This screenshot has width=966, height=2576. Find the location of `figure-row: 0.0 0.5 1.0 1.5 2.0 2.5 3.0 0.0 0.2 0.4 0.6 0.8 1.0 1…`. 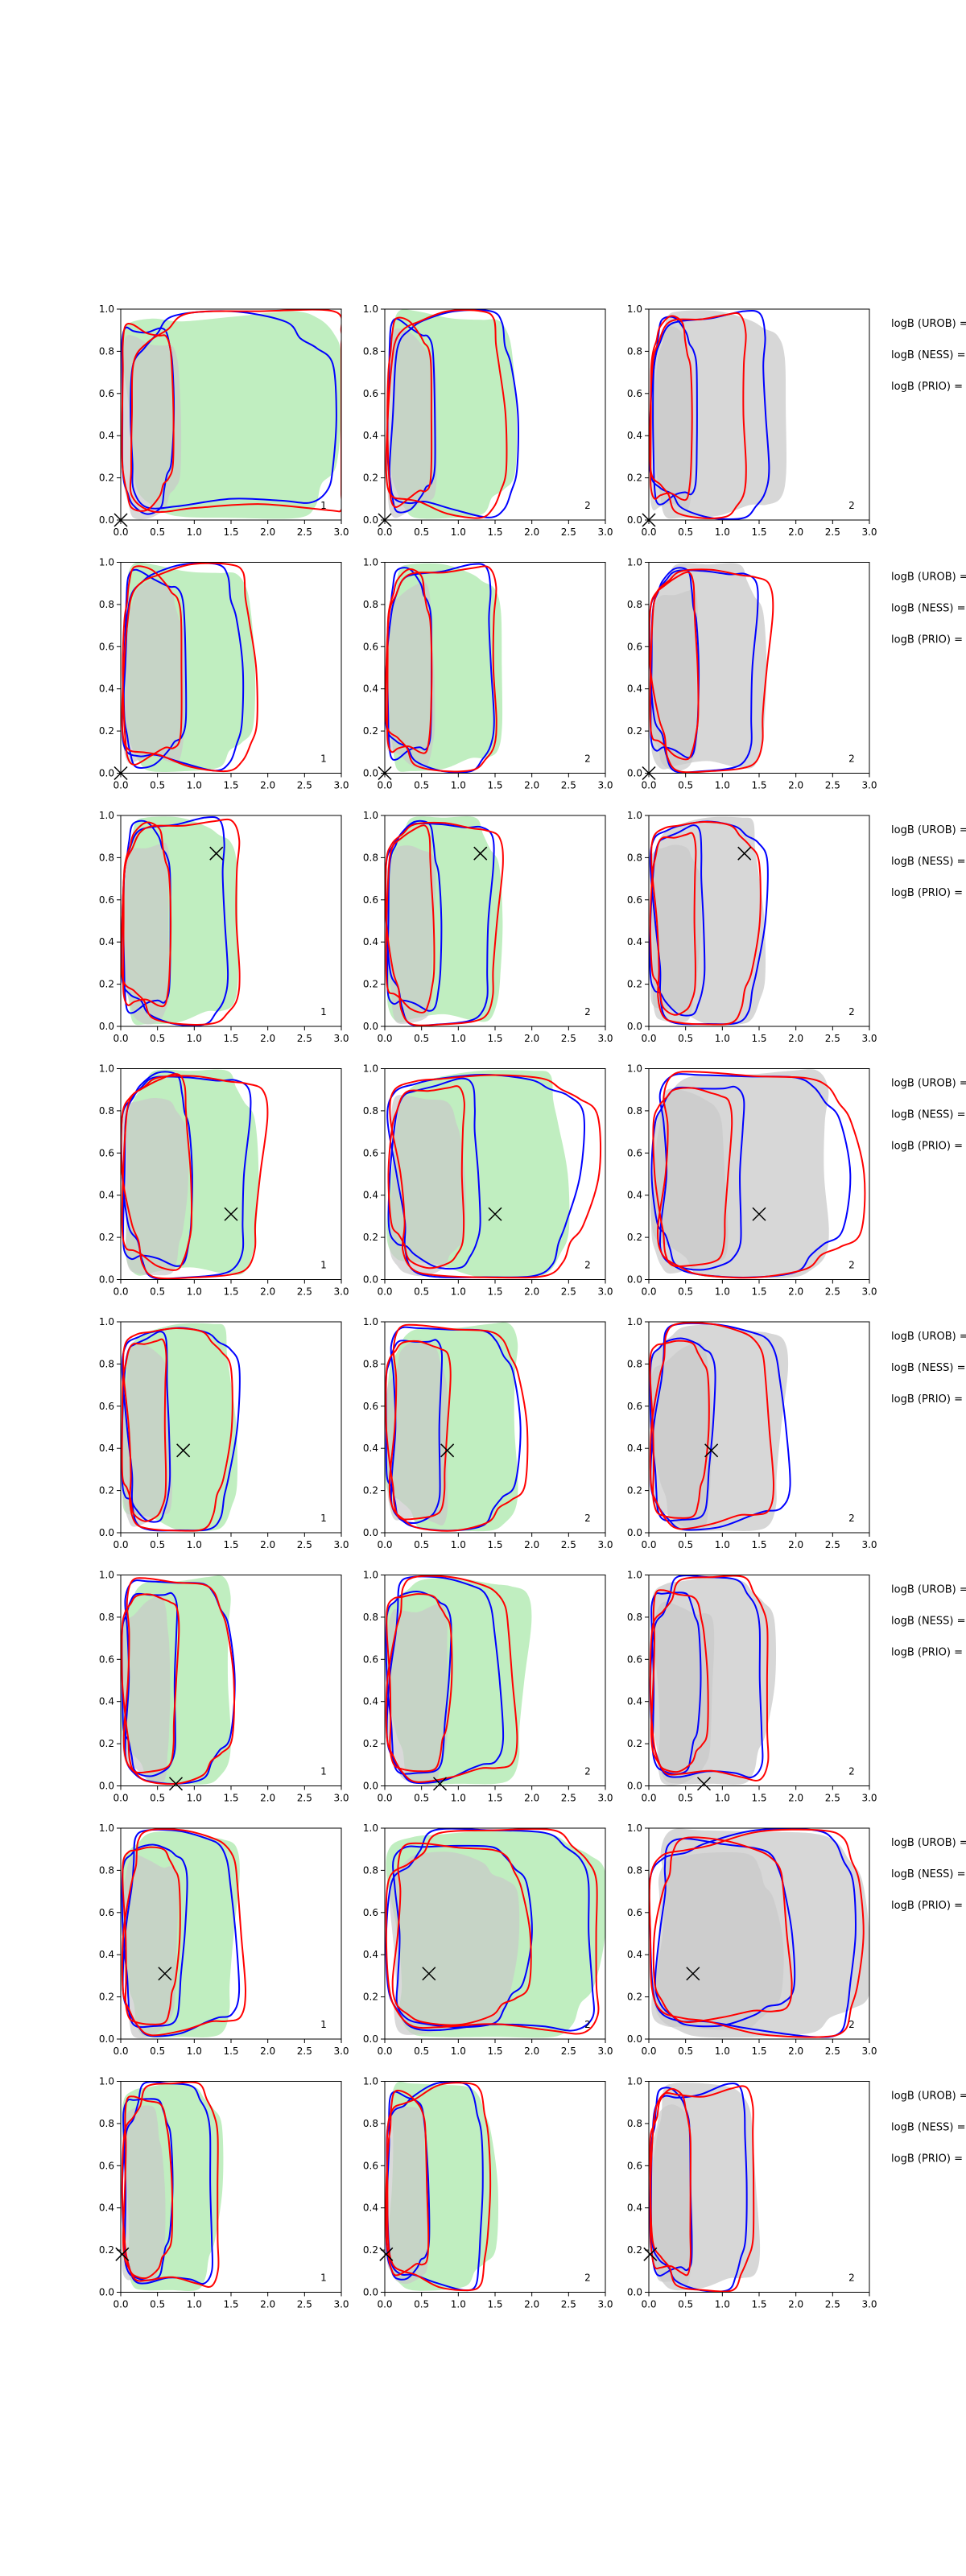

figure-row: 0.0 0.5 1.0 1.5 2.0 2.5 3.0 0.0 0.2 0.4 0.6 0.8 1.0 1… is located at coordinates (532, 1433).